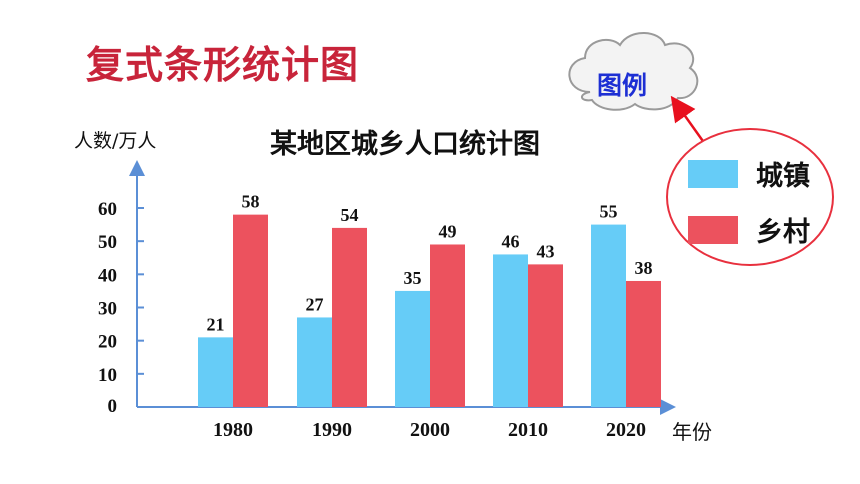 The height and width of the screenshot is (484, 860). Describe the element at coordinates (749, 229) in the screenshot. I see `legend-item-rural: 乡村` at that location.